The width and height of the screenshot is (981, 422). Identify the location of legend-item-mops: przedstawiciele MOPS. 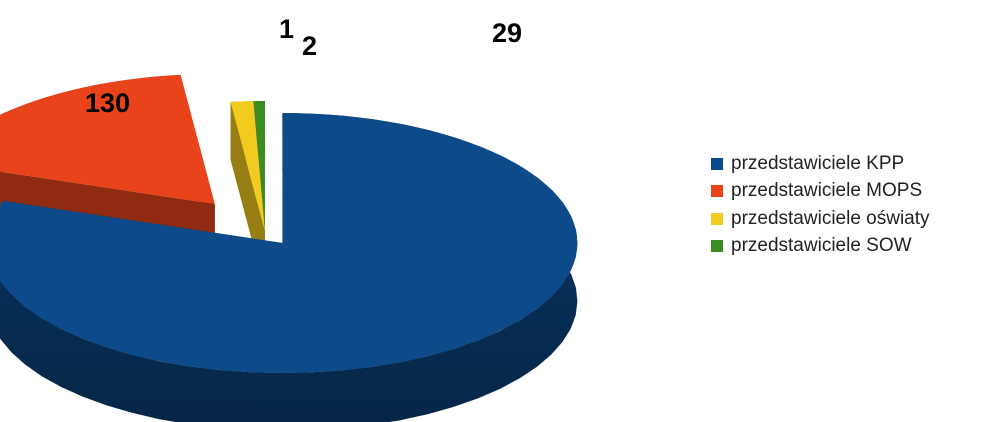
(842, 192).